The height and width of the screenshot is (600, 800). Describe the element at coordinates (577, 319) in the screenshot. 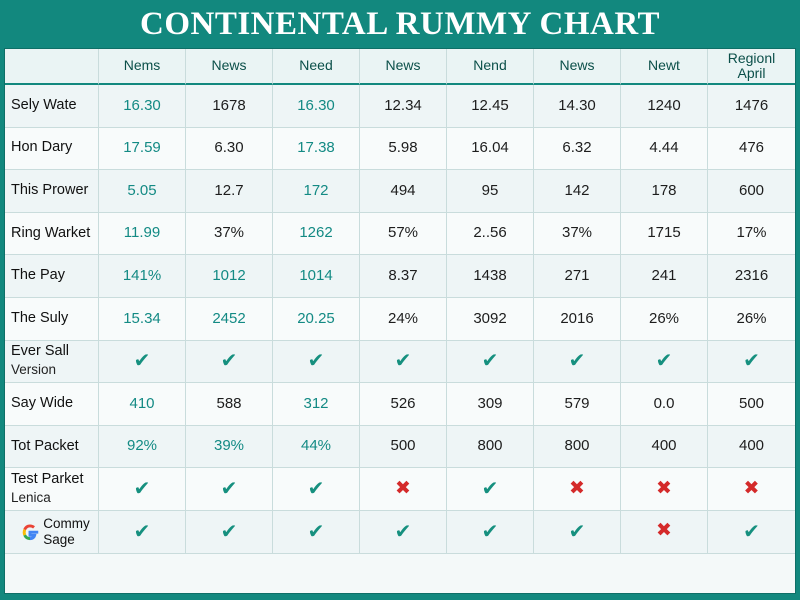

I see `table-cell: 2016` at that location.